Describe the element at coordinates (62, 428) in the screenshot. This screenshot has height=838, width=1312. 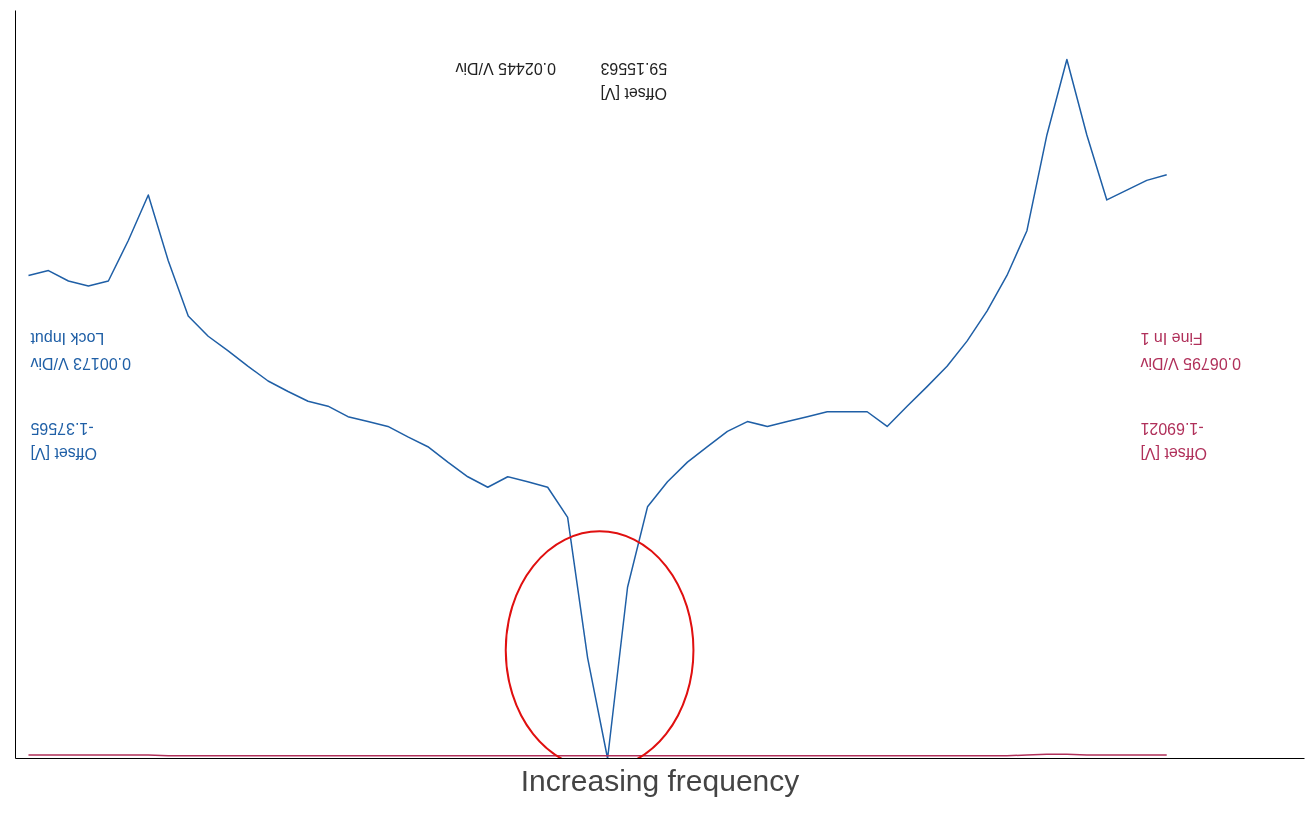
I see `annotation: -1.37565` at that location.